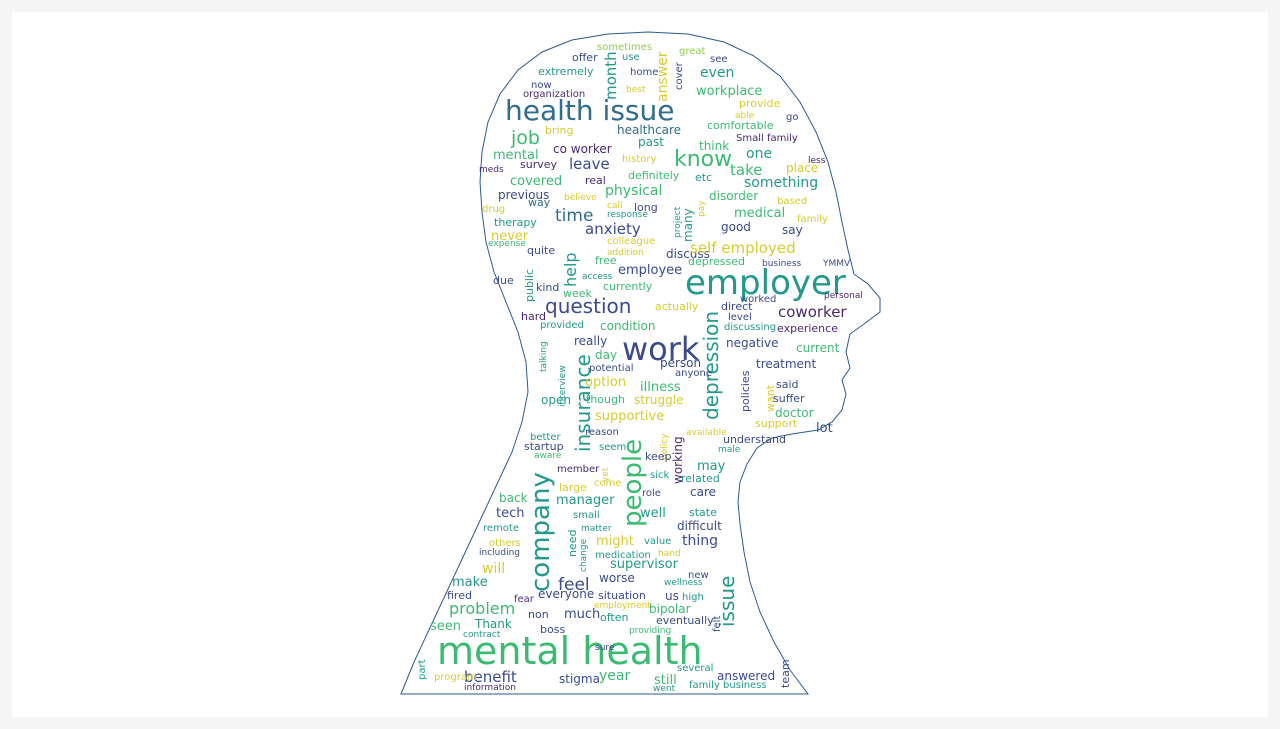 This screenshot has height=729, width=1280. Describe the element at coordinates (654, 175) in the screenshot. I see `word-definitely: definitely` at that location.